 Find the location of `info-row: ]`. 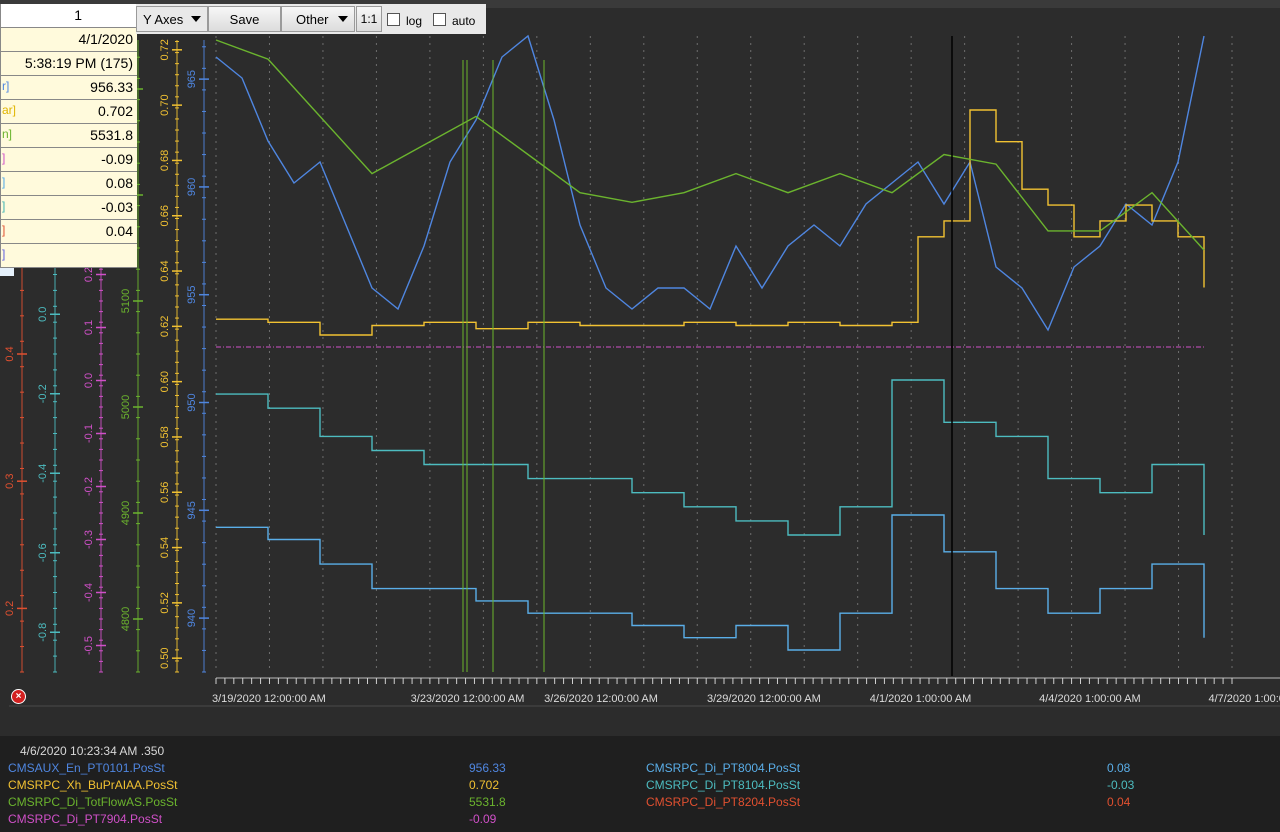

info-row: ] is located at coordinates (69, 256).